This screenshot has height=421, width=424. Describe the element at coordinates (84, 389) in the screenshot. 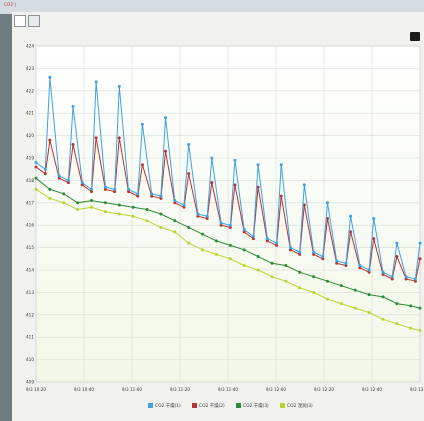

I see `x-tick-label: 9/3 10:40` at that location.